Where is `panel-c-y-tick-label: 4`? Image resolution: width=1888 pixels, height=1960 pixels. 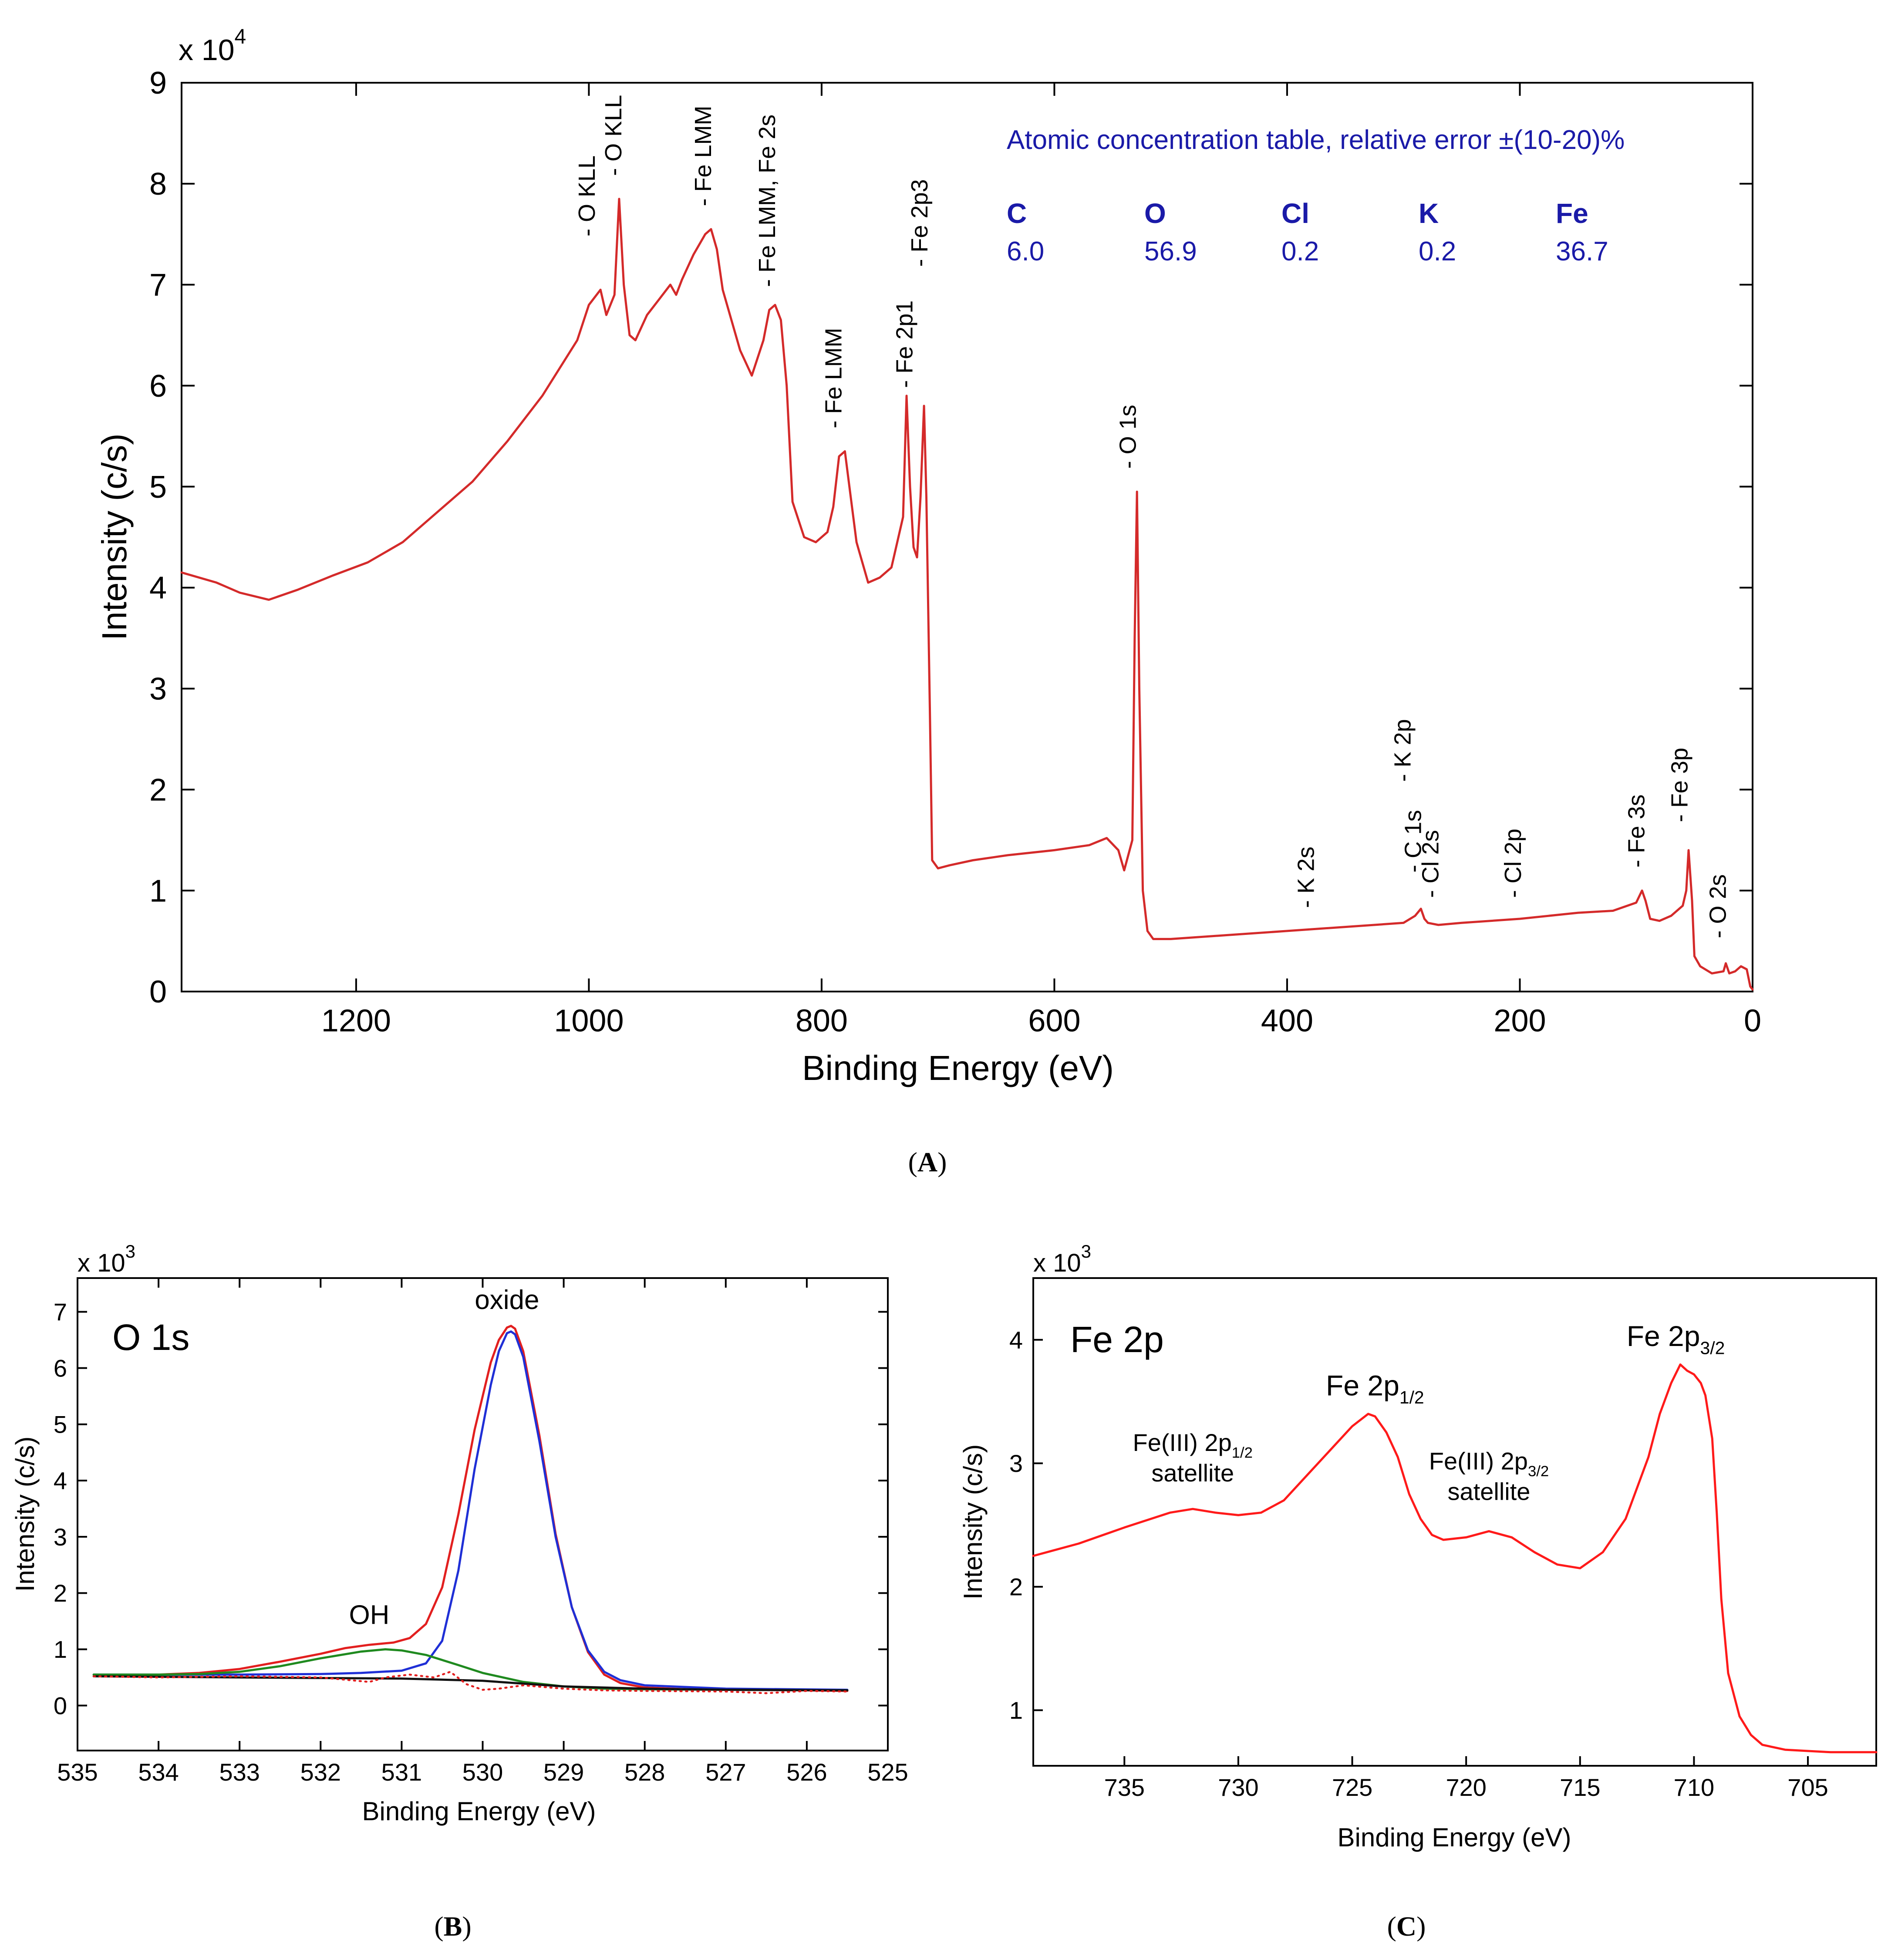 panel-c-y-tick-label: 4 is located at coordinates (1016, 1339).